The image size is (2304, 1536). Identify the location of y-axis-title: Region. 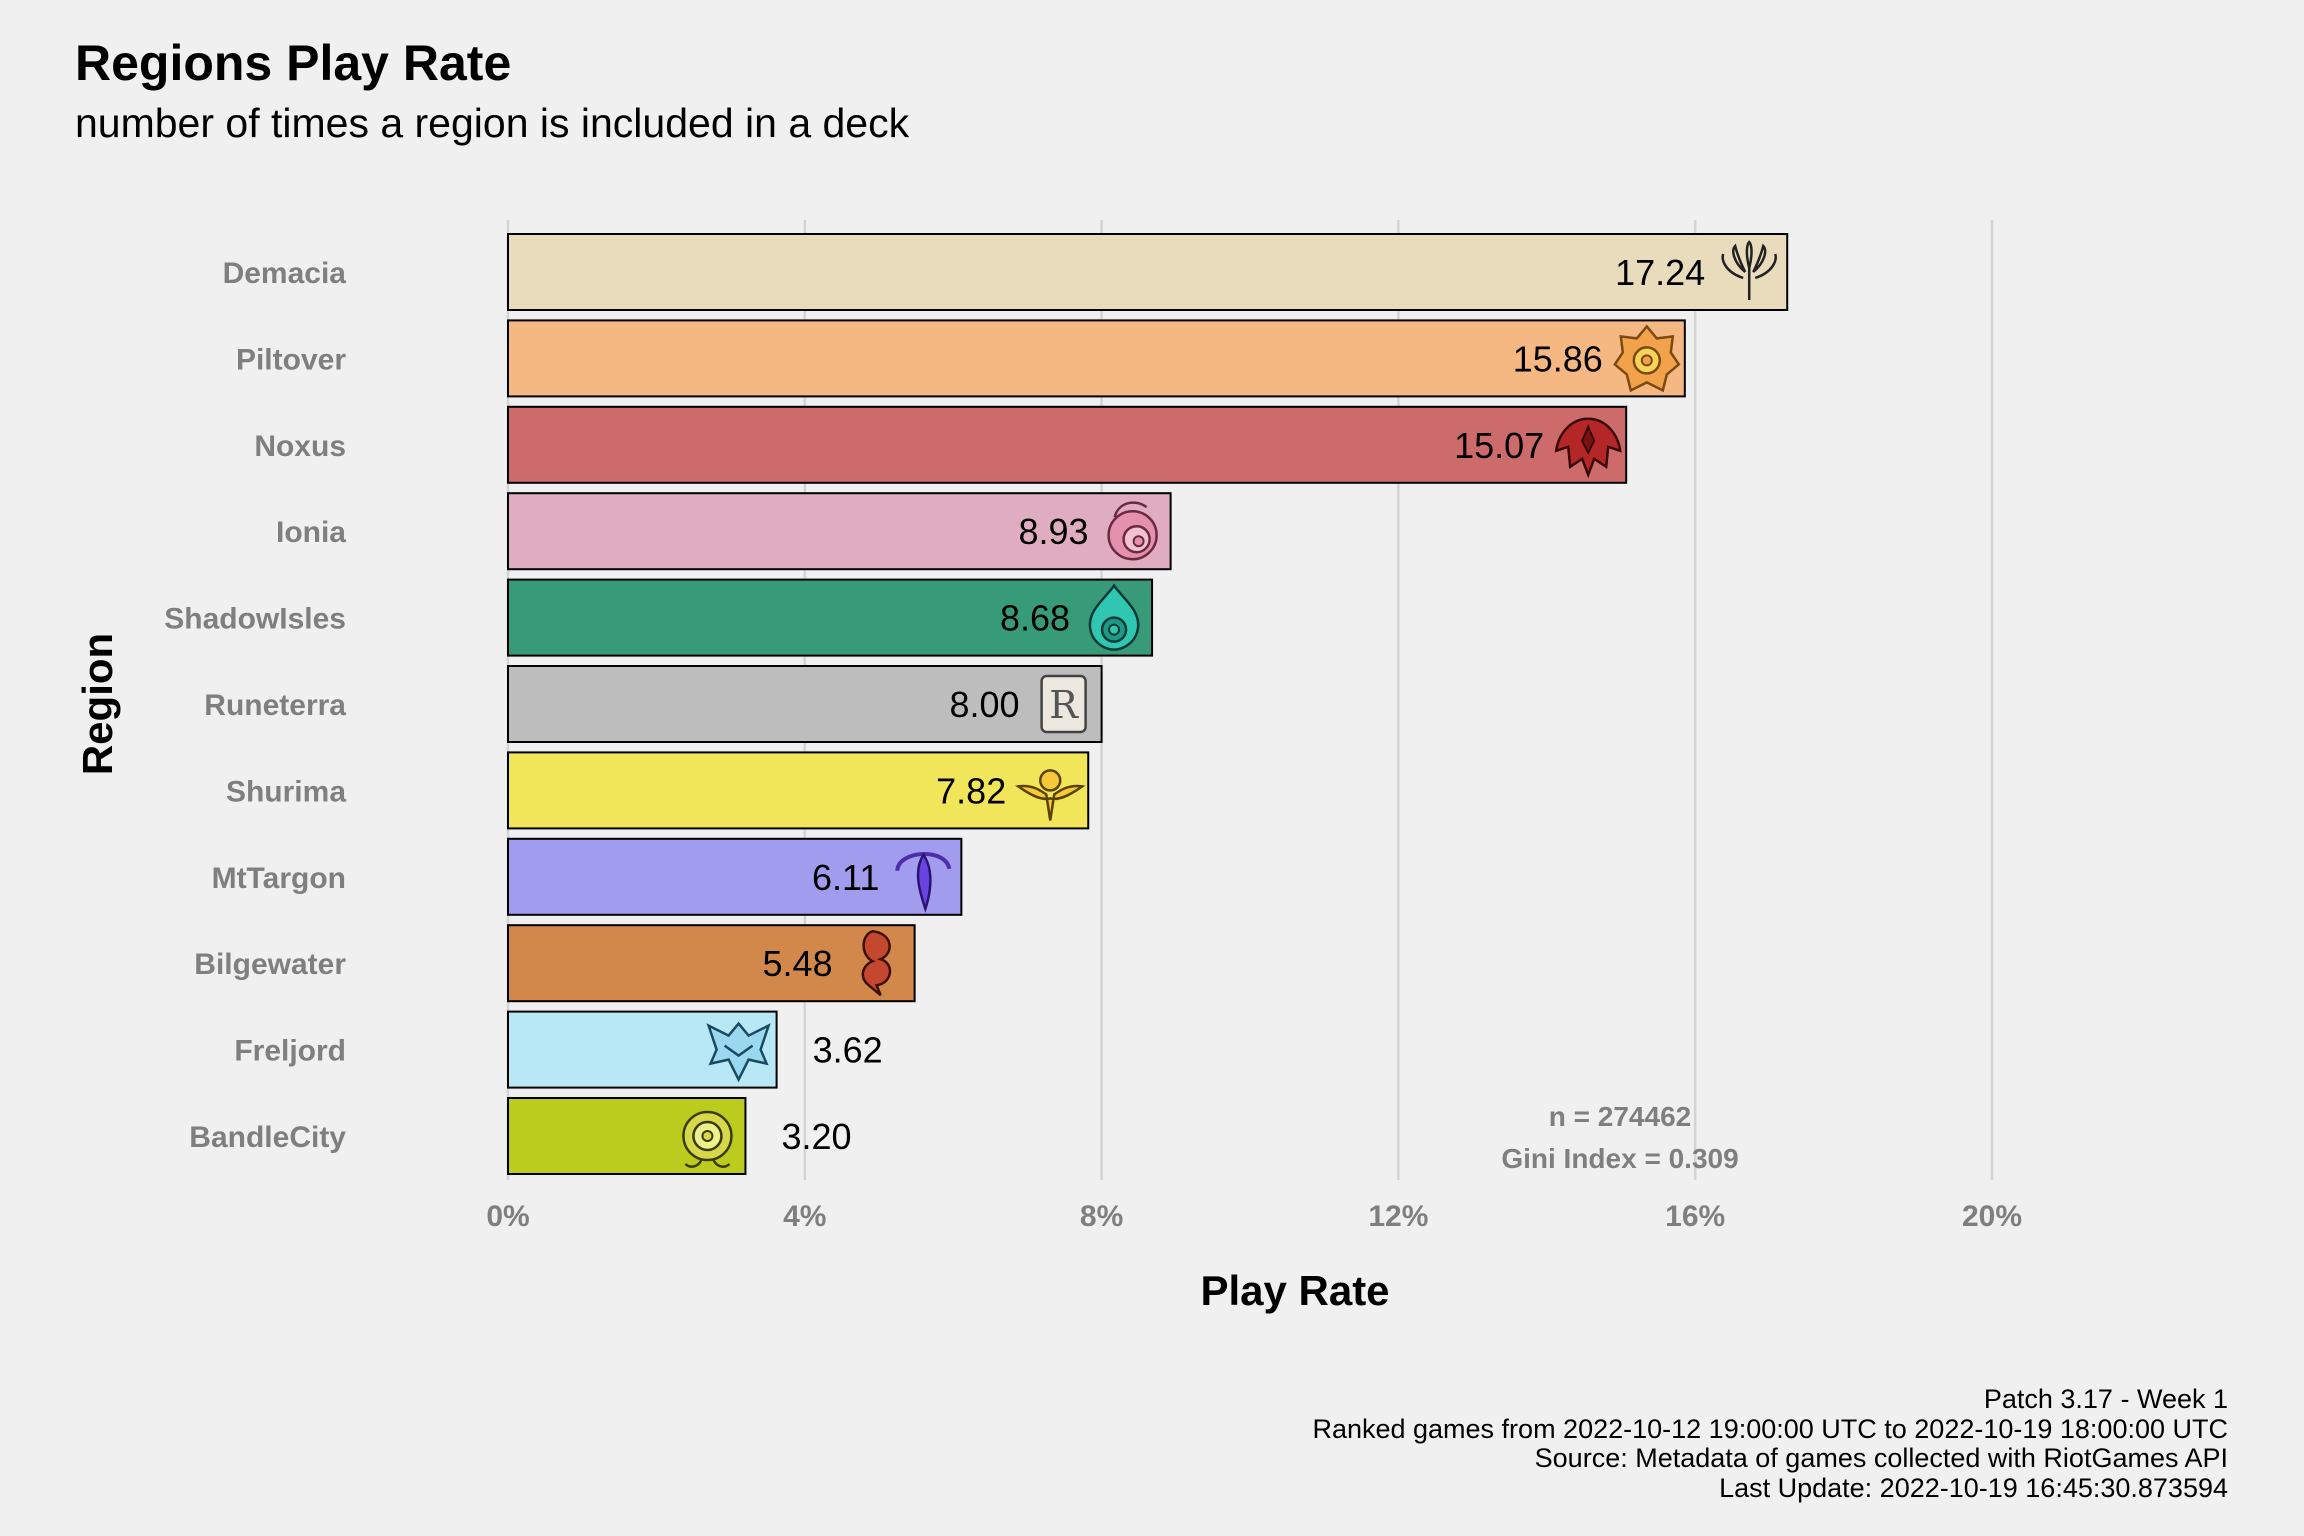
(97, 704).